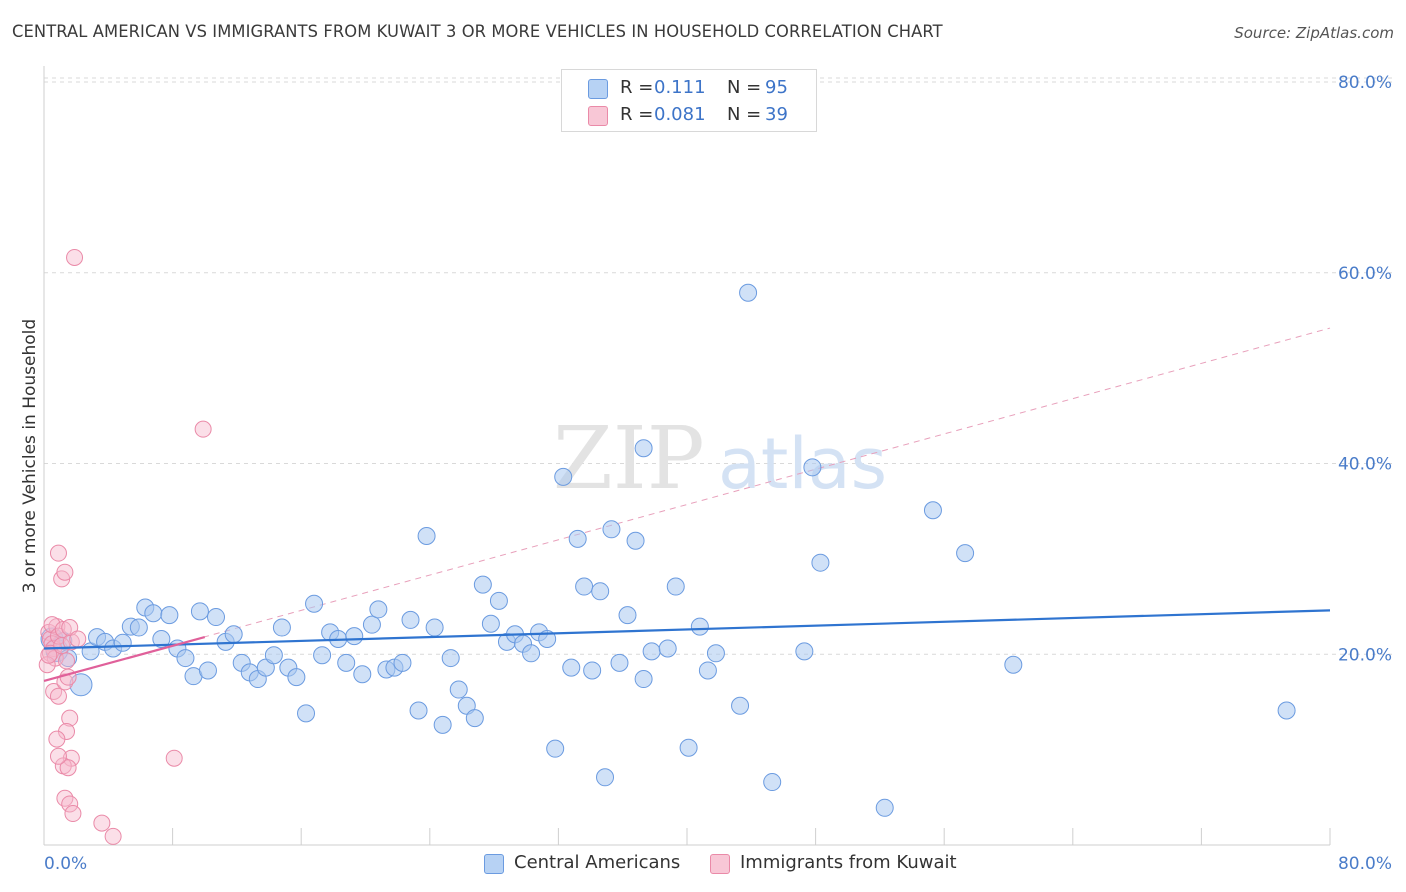 This screenshot has width=1406, height=892. Describe the element at coordinates (802, 464) in the screenshot. I see `watermark-atlas: atlas` at that location.